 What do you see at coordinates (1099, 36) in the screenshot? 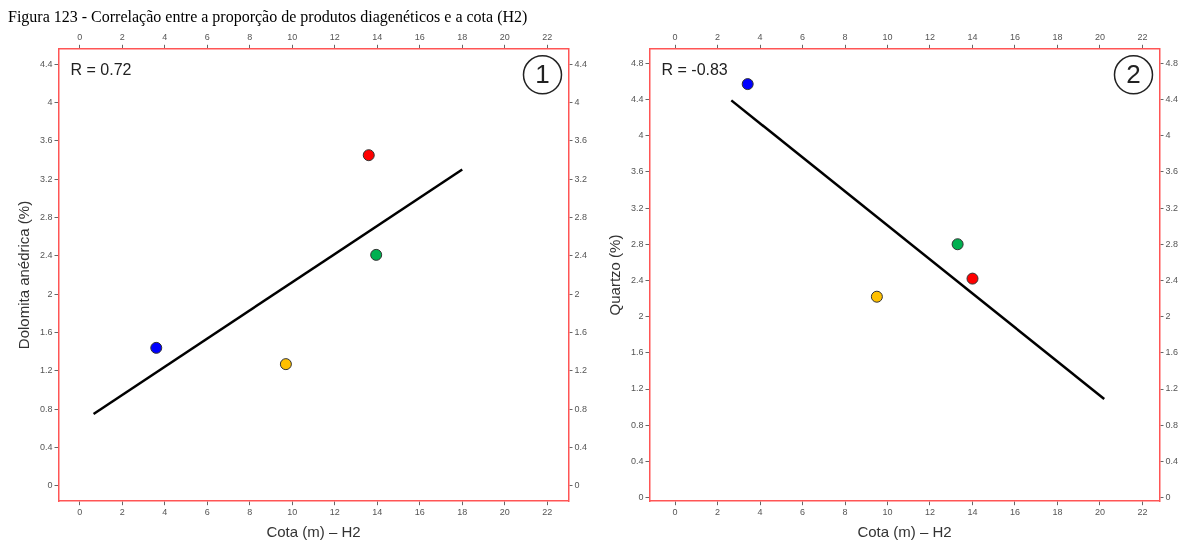
I see `x2-tick-label: 20` at bounding box center [1099, 36].